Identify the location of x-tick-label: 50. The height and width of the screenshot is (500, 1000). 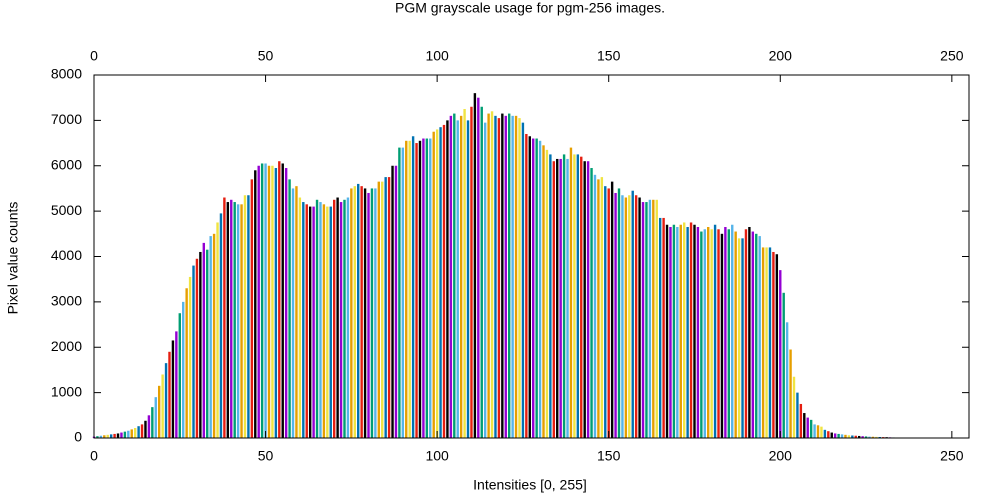
(266, 456).